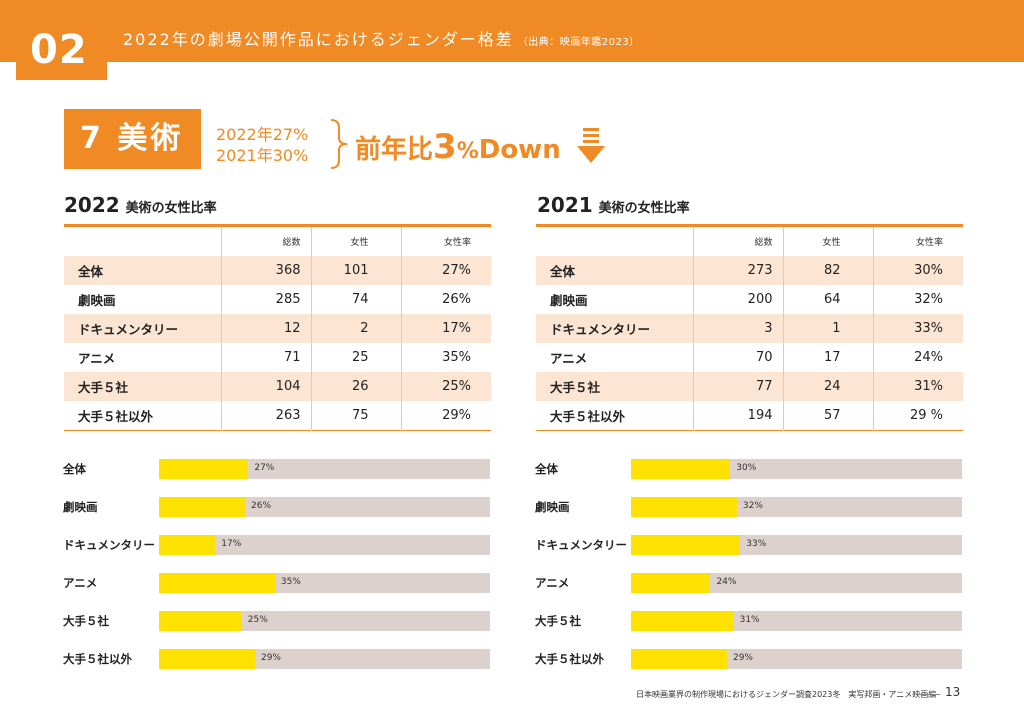 The height and width of the screenshot is (724, 1024). Describe the element at coordinates (827, 299) in the screenshot. I see `female-cell: 64` at that location.